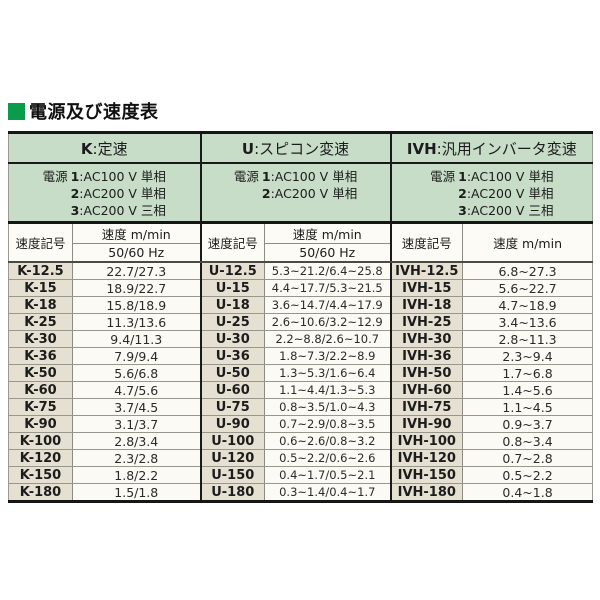 Image resolution: width=600 pixels, height=600 pixels. I want to click on speed-value-cell: 1.1~4.5, so click(527, 407).